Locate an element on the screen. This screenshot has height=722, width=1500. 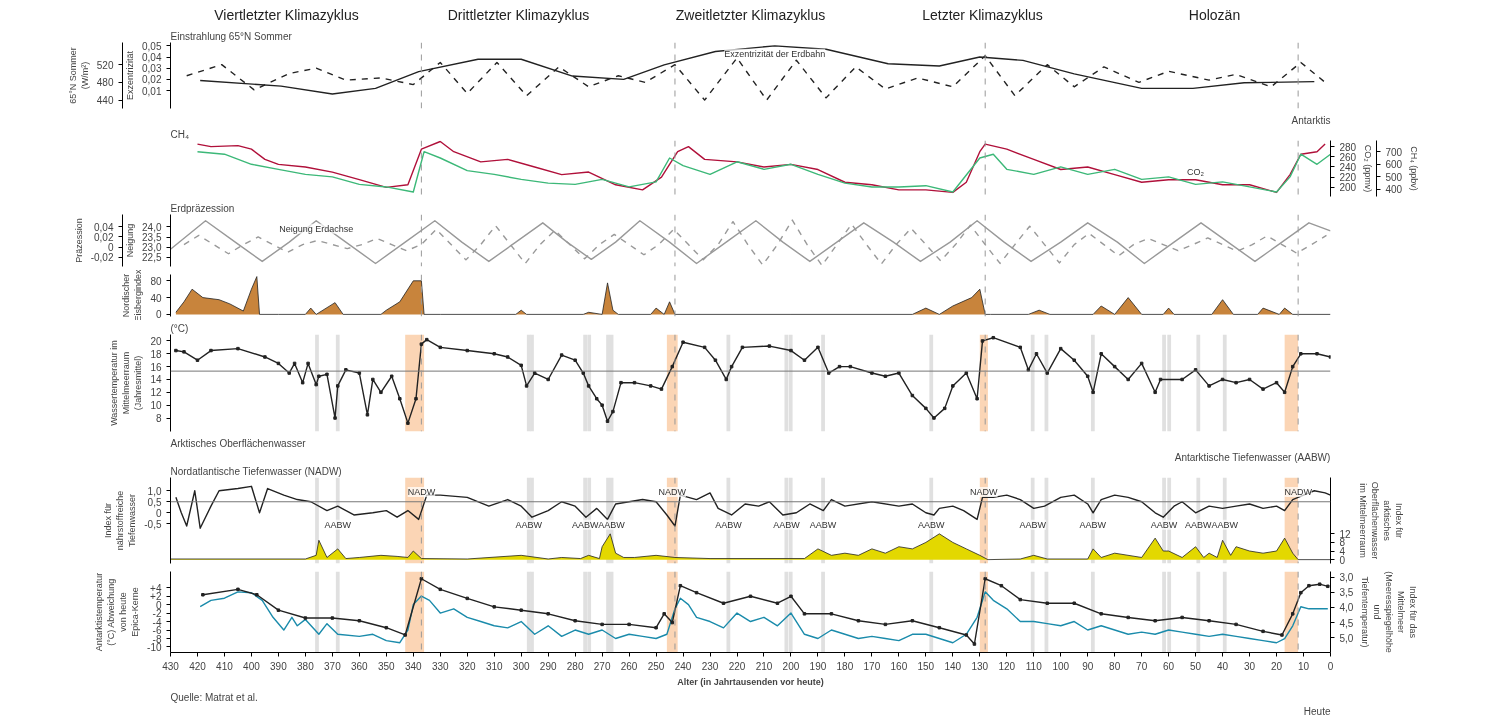
x-tick-label: 90 is located at coordinates (1088, 666).